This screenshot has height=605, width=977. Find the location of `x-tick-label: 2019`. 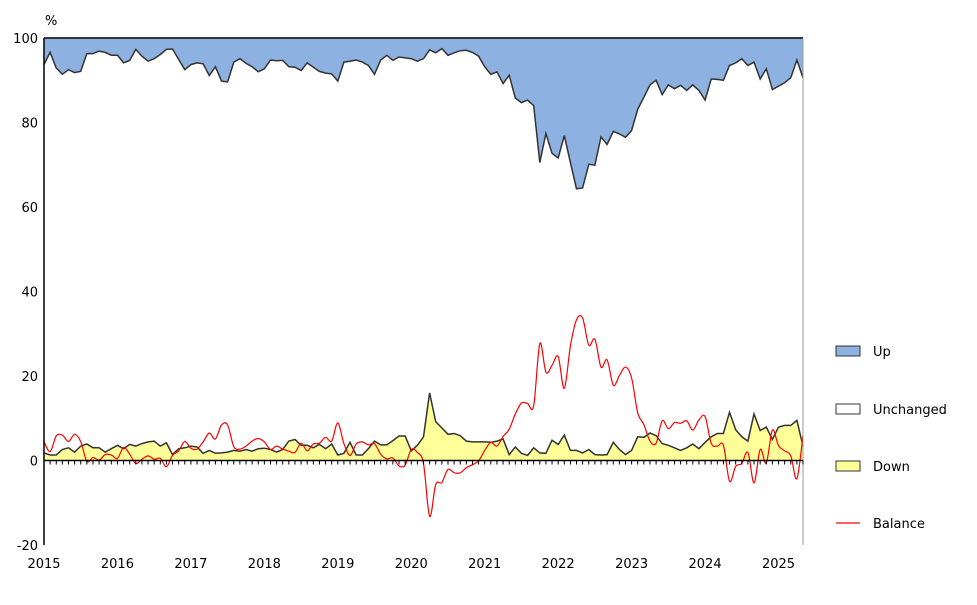

x-tick-label: 2019 is located at coordinates (337, 564).